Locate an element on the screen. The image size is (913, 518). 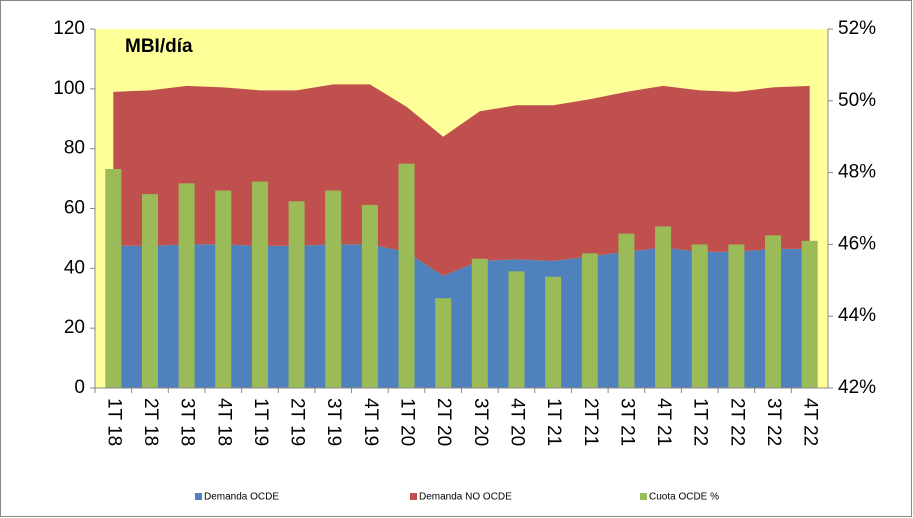
x-tick-label: 2T 19 is located at coordinates (297, 422).